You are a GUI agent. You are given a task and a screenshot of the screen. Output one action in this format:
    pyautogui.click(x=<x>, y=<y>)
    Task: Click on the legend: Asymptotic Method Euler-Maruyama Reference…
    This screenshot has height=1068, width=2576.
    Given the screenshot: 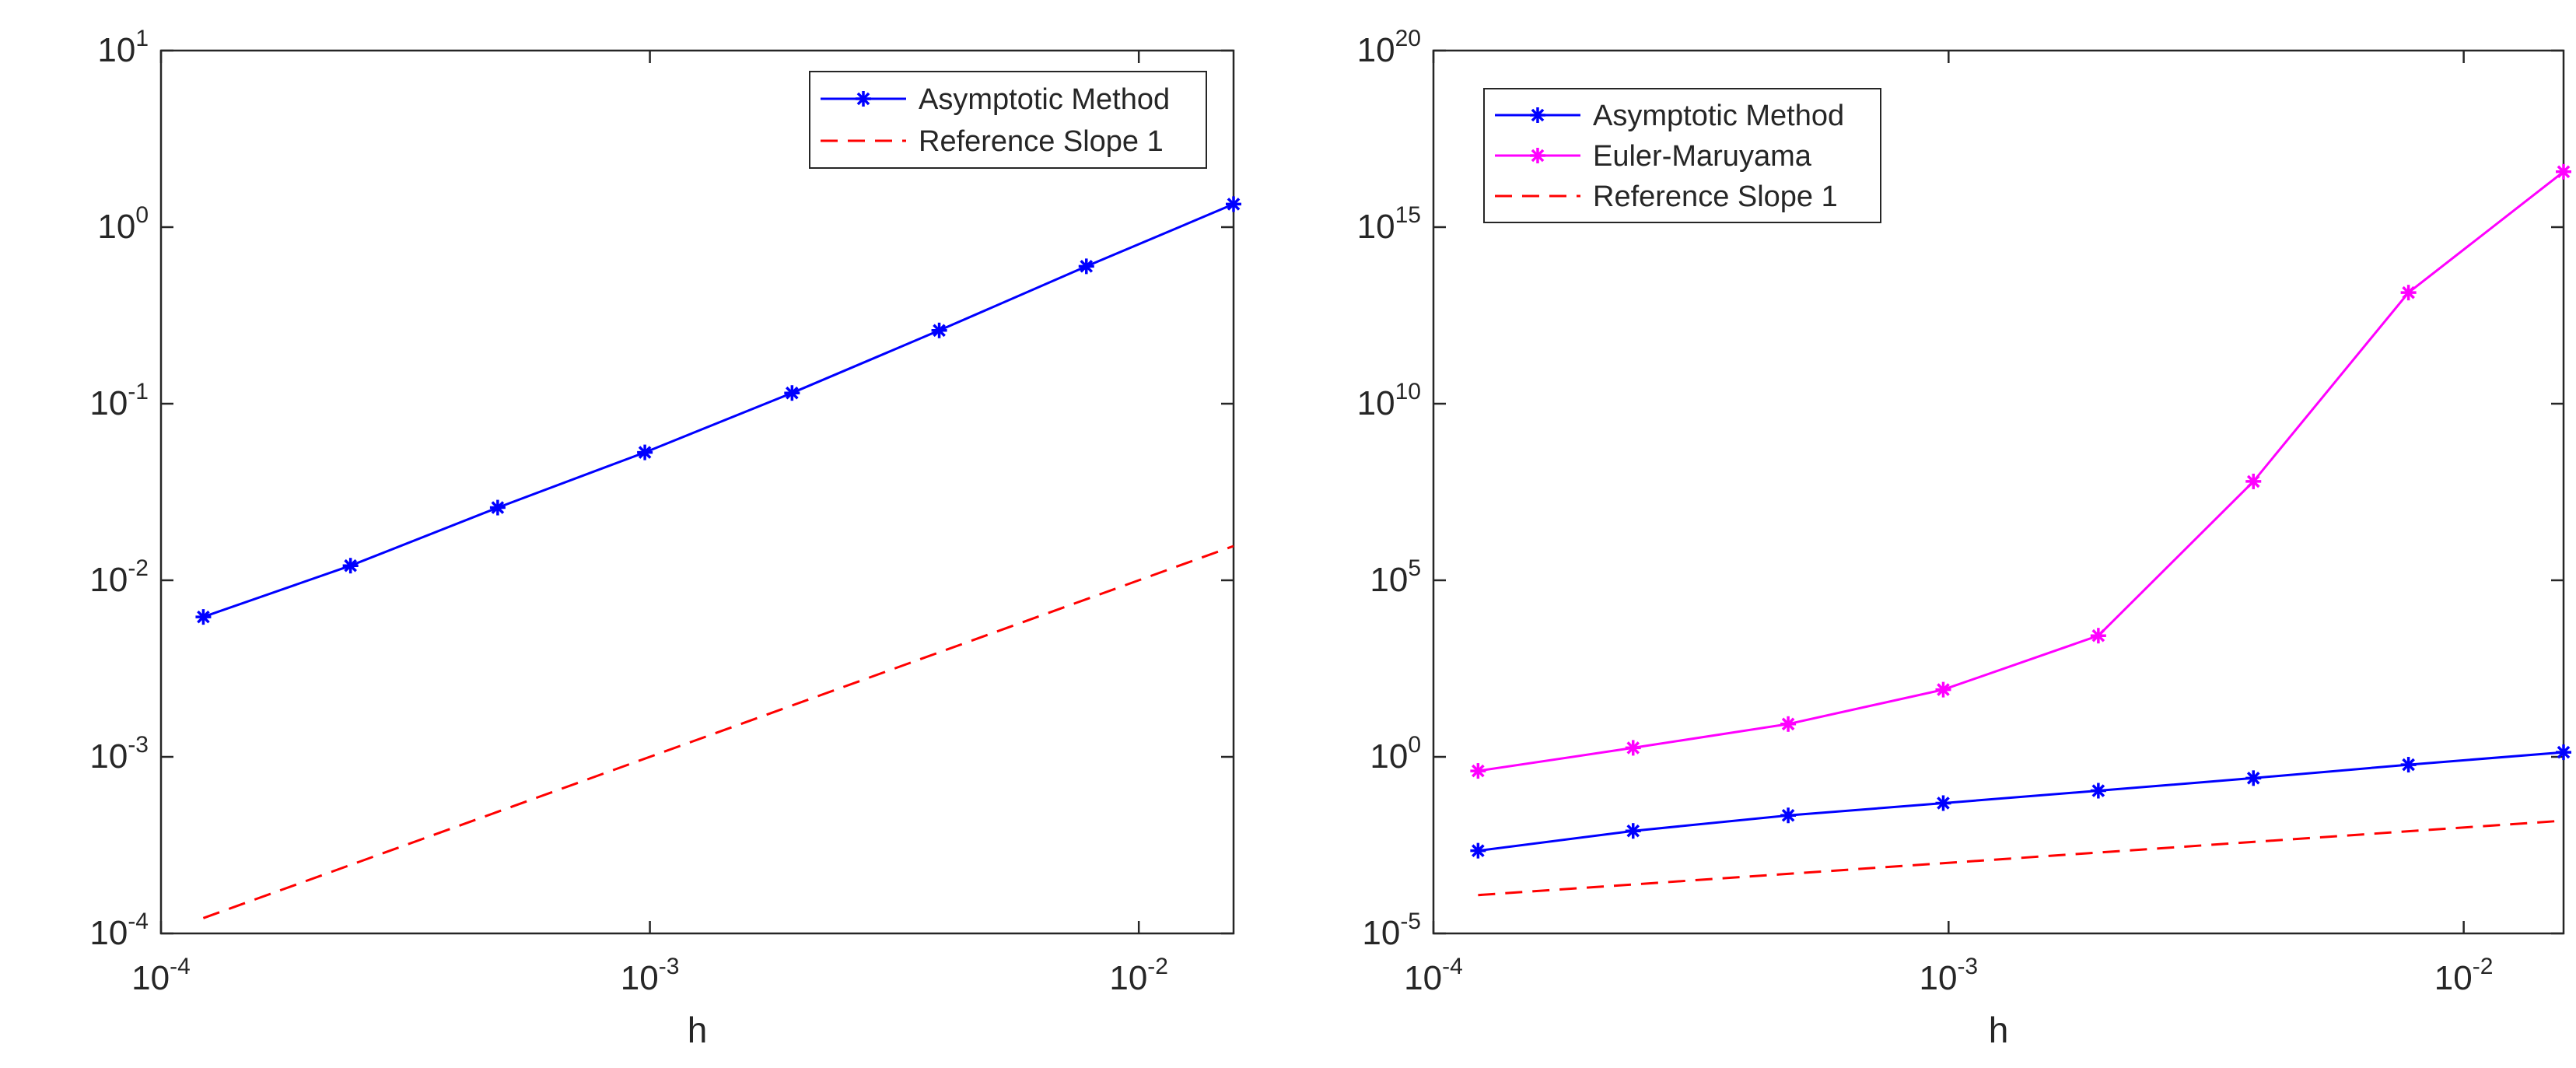 What is the action you would take?
    pyautogui.click(x=1682, y=155)
    